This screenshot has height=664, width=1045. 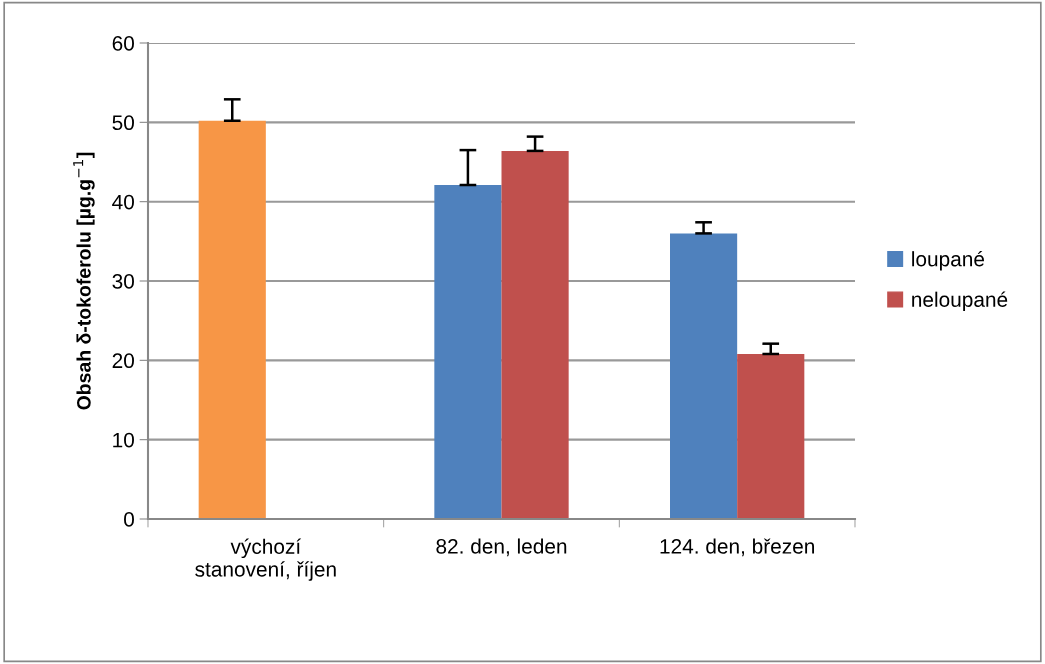 What do you see at coordinates (123, 281) in the screenshot?
I see `y-tick-label: 30` at bounding box center [123, 281].